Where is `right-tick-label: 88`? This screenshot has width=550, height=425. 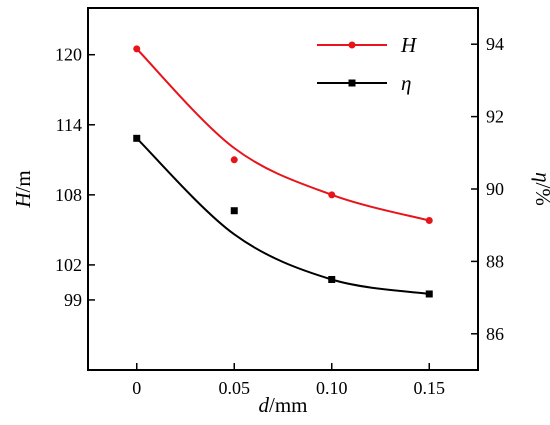 right-tick-label: 88 is located at coordinates (495, 261).